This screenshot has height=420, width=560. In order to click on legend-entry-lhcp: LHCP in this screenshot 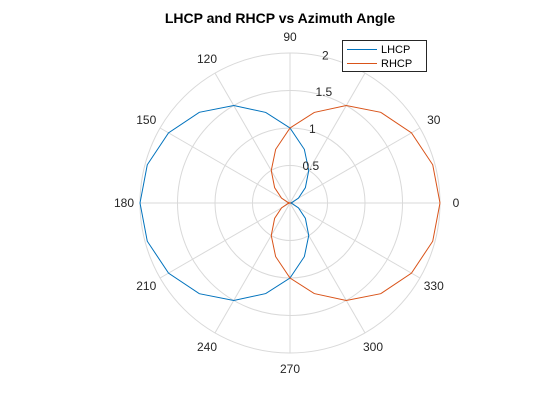, I will do `click(378, 49)`.